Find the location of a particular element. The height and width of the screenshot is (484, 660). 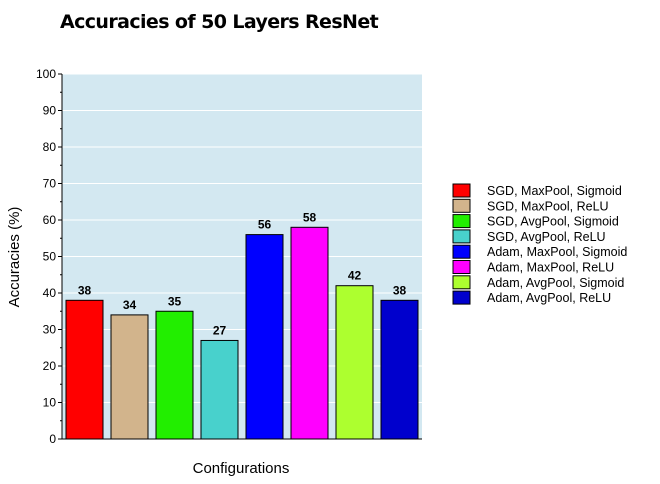

y-tick-label: 60 is located at coordinates (50, 220).